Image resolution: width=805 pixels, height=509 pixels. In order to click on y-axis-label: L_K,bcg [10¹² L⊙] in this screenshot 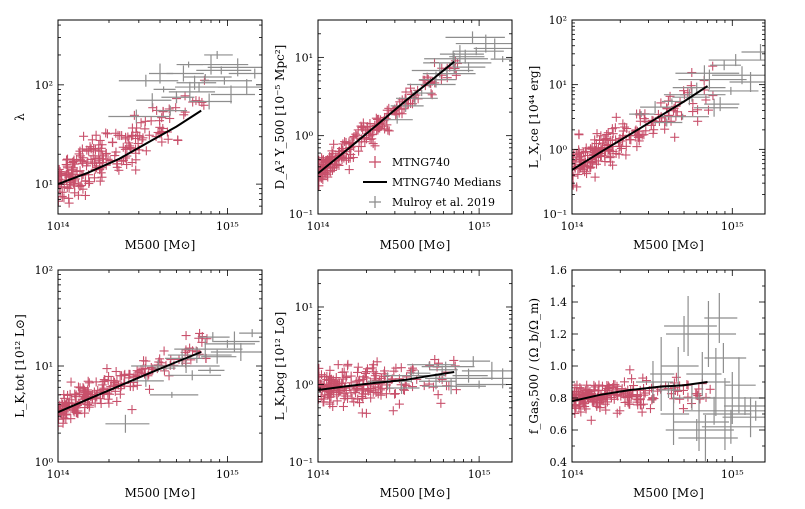, I will do `click(280, 366)`.